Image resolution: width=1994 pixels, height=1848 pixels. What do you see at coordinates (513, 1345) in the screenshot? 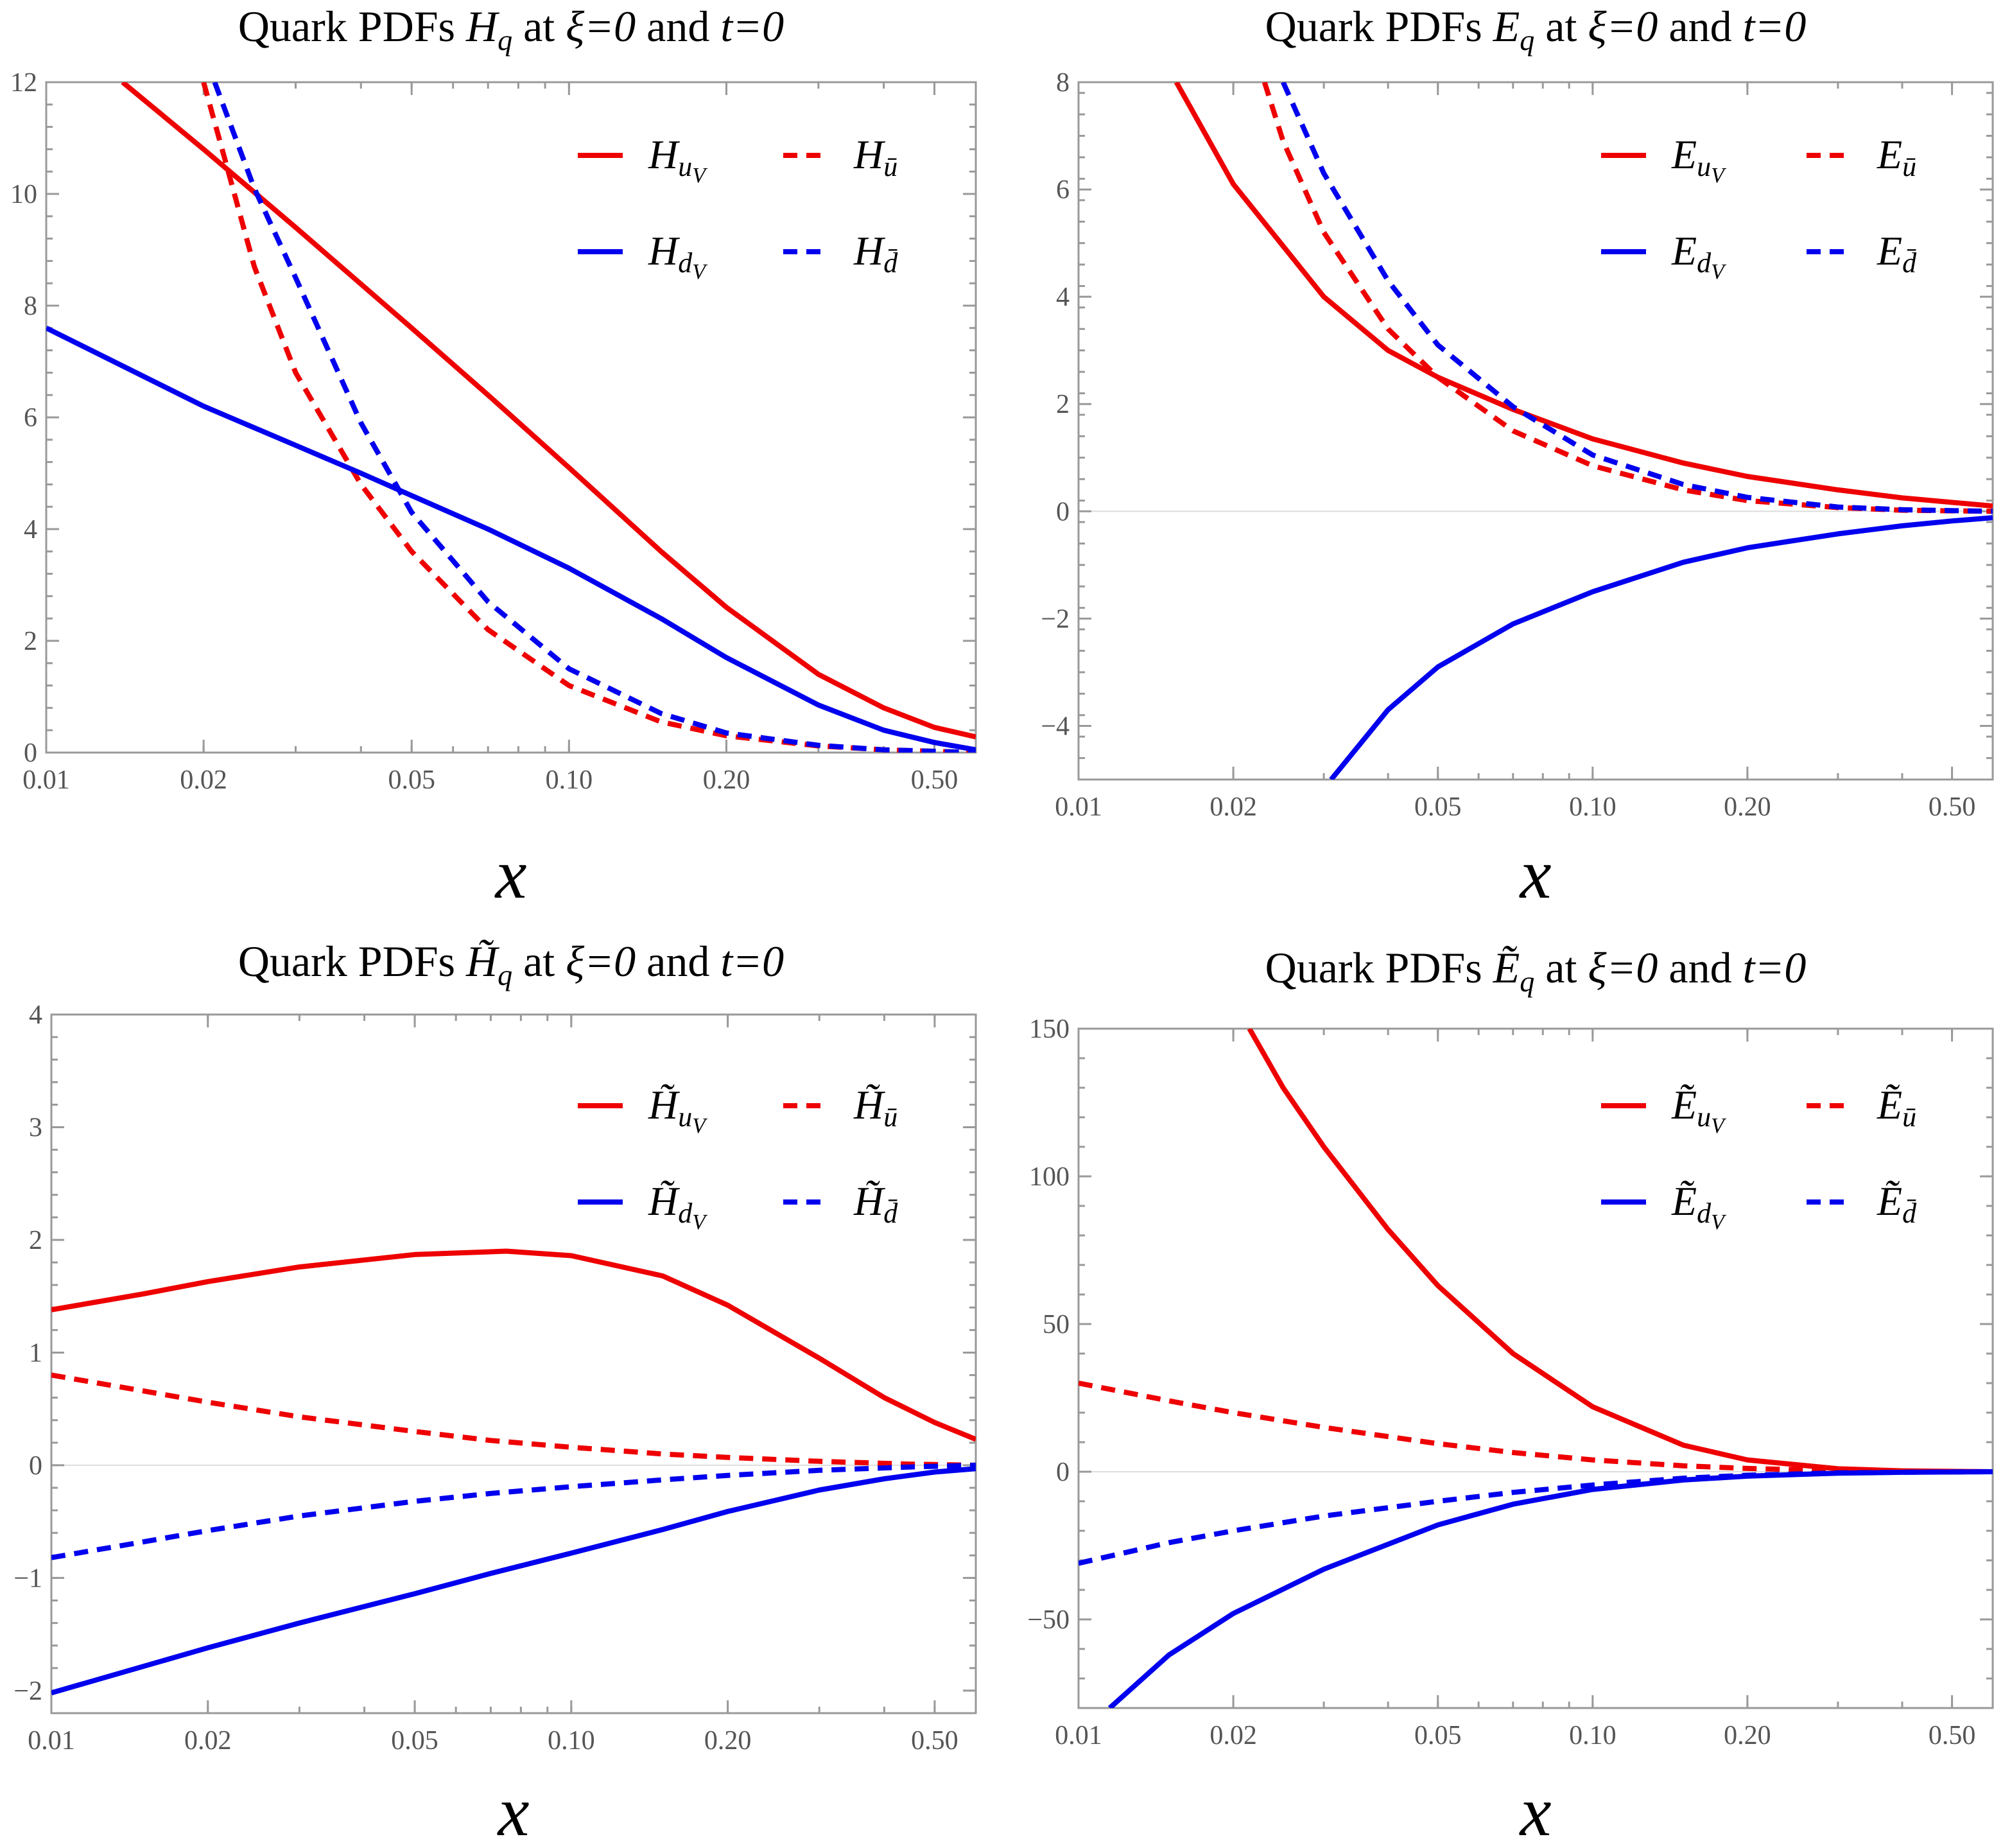
I see `series-line-htilde-uv` at bounding box center [513, 1345].